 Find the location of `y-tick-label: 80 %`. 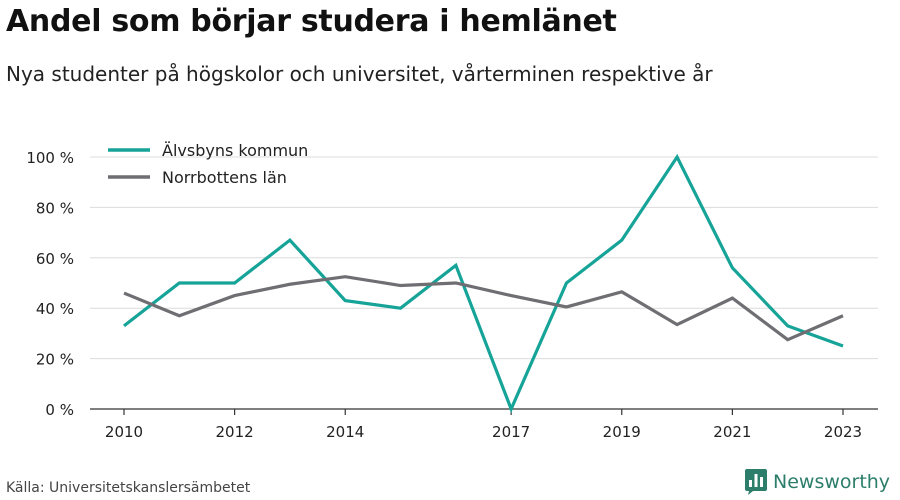

y-tick-label: 80 % is located at coordinates (55, 208).